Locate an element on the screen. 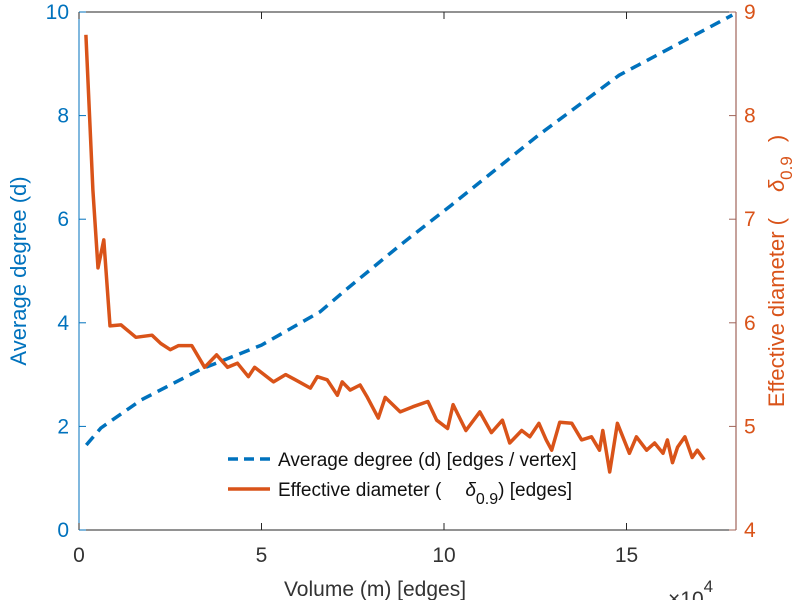 This screenshot has width=812, height=600. legend-label-effective-diameter: Effective diameter (δ0.9) [edges] is located at coordinates (425, 494).